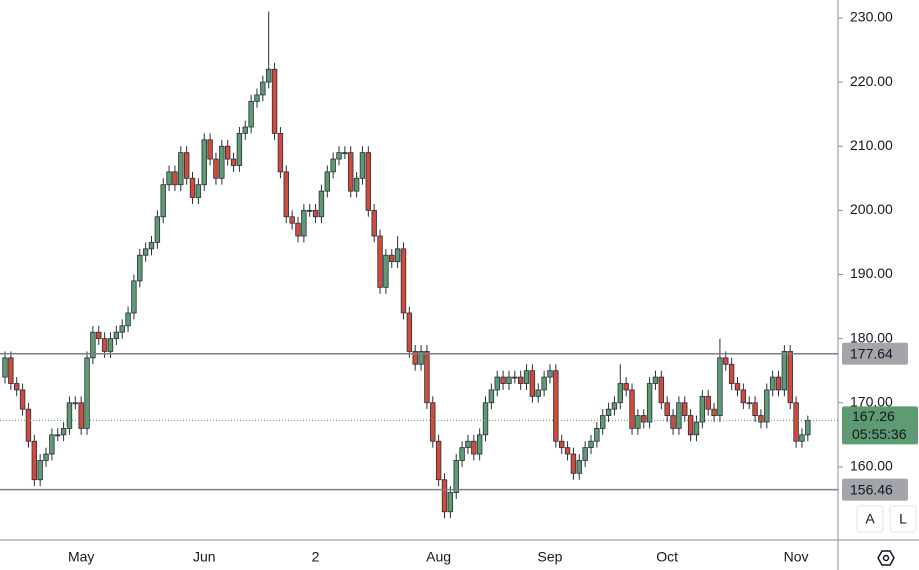 The width and height of the screenshot is (919, 570). I want to click on last-price-tag, so click(880, 425).